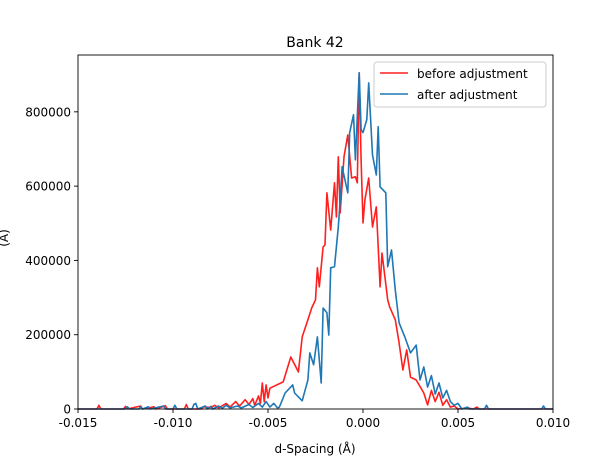 The width and height of the screenshot is (614, 464). I want to click on y-axis: 0 200000 400000 600000 800000, so click(51, 261).